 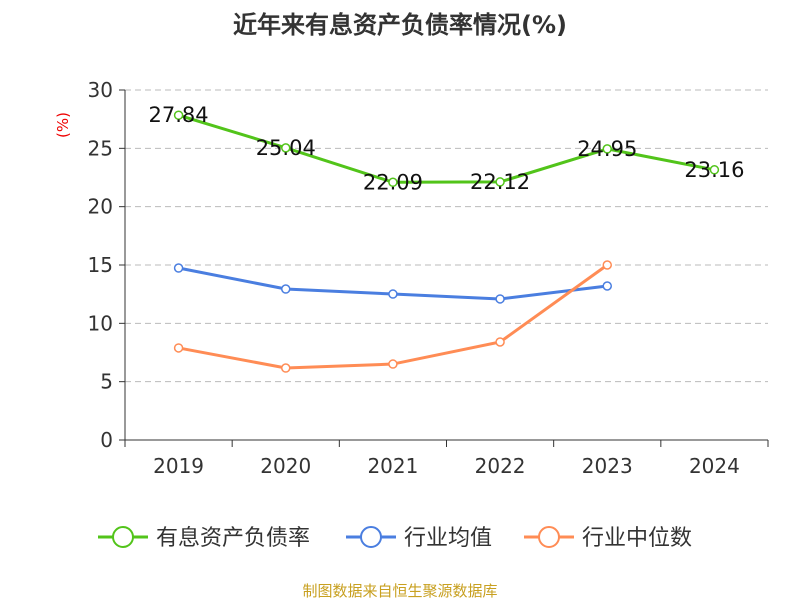 What do you see at coordinates (285, 466) in the screenshot?
I see `x-tick-label: 2020` at bounding box center [285, 466].